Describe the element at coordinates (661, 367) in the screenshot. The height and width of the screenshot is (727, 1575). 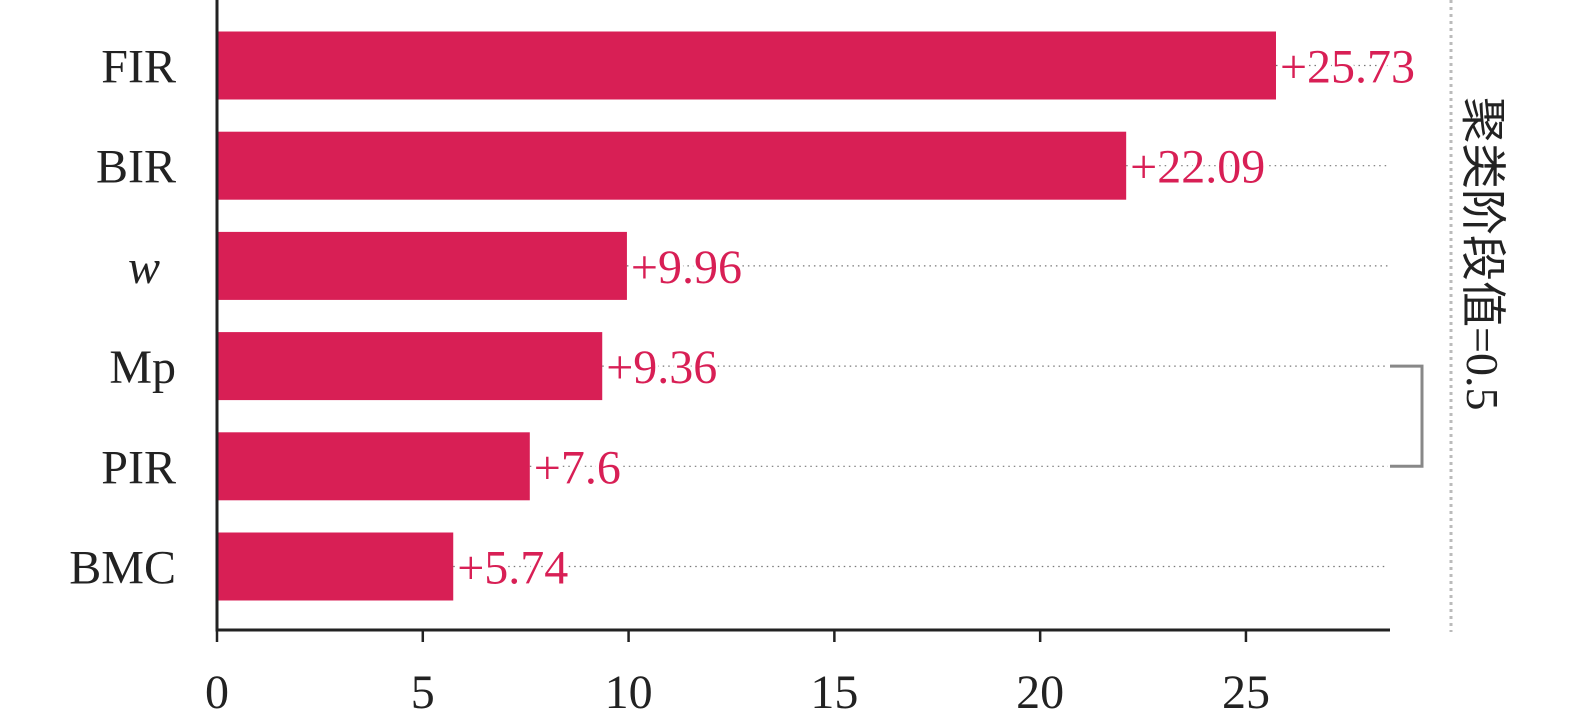
I see `value-label: +9.36` at that location.